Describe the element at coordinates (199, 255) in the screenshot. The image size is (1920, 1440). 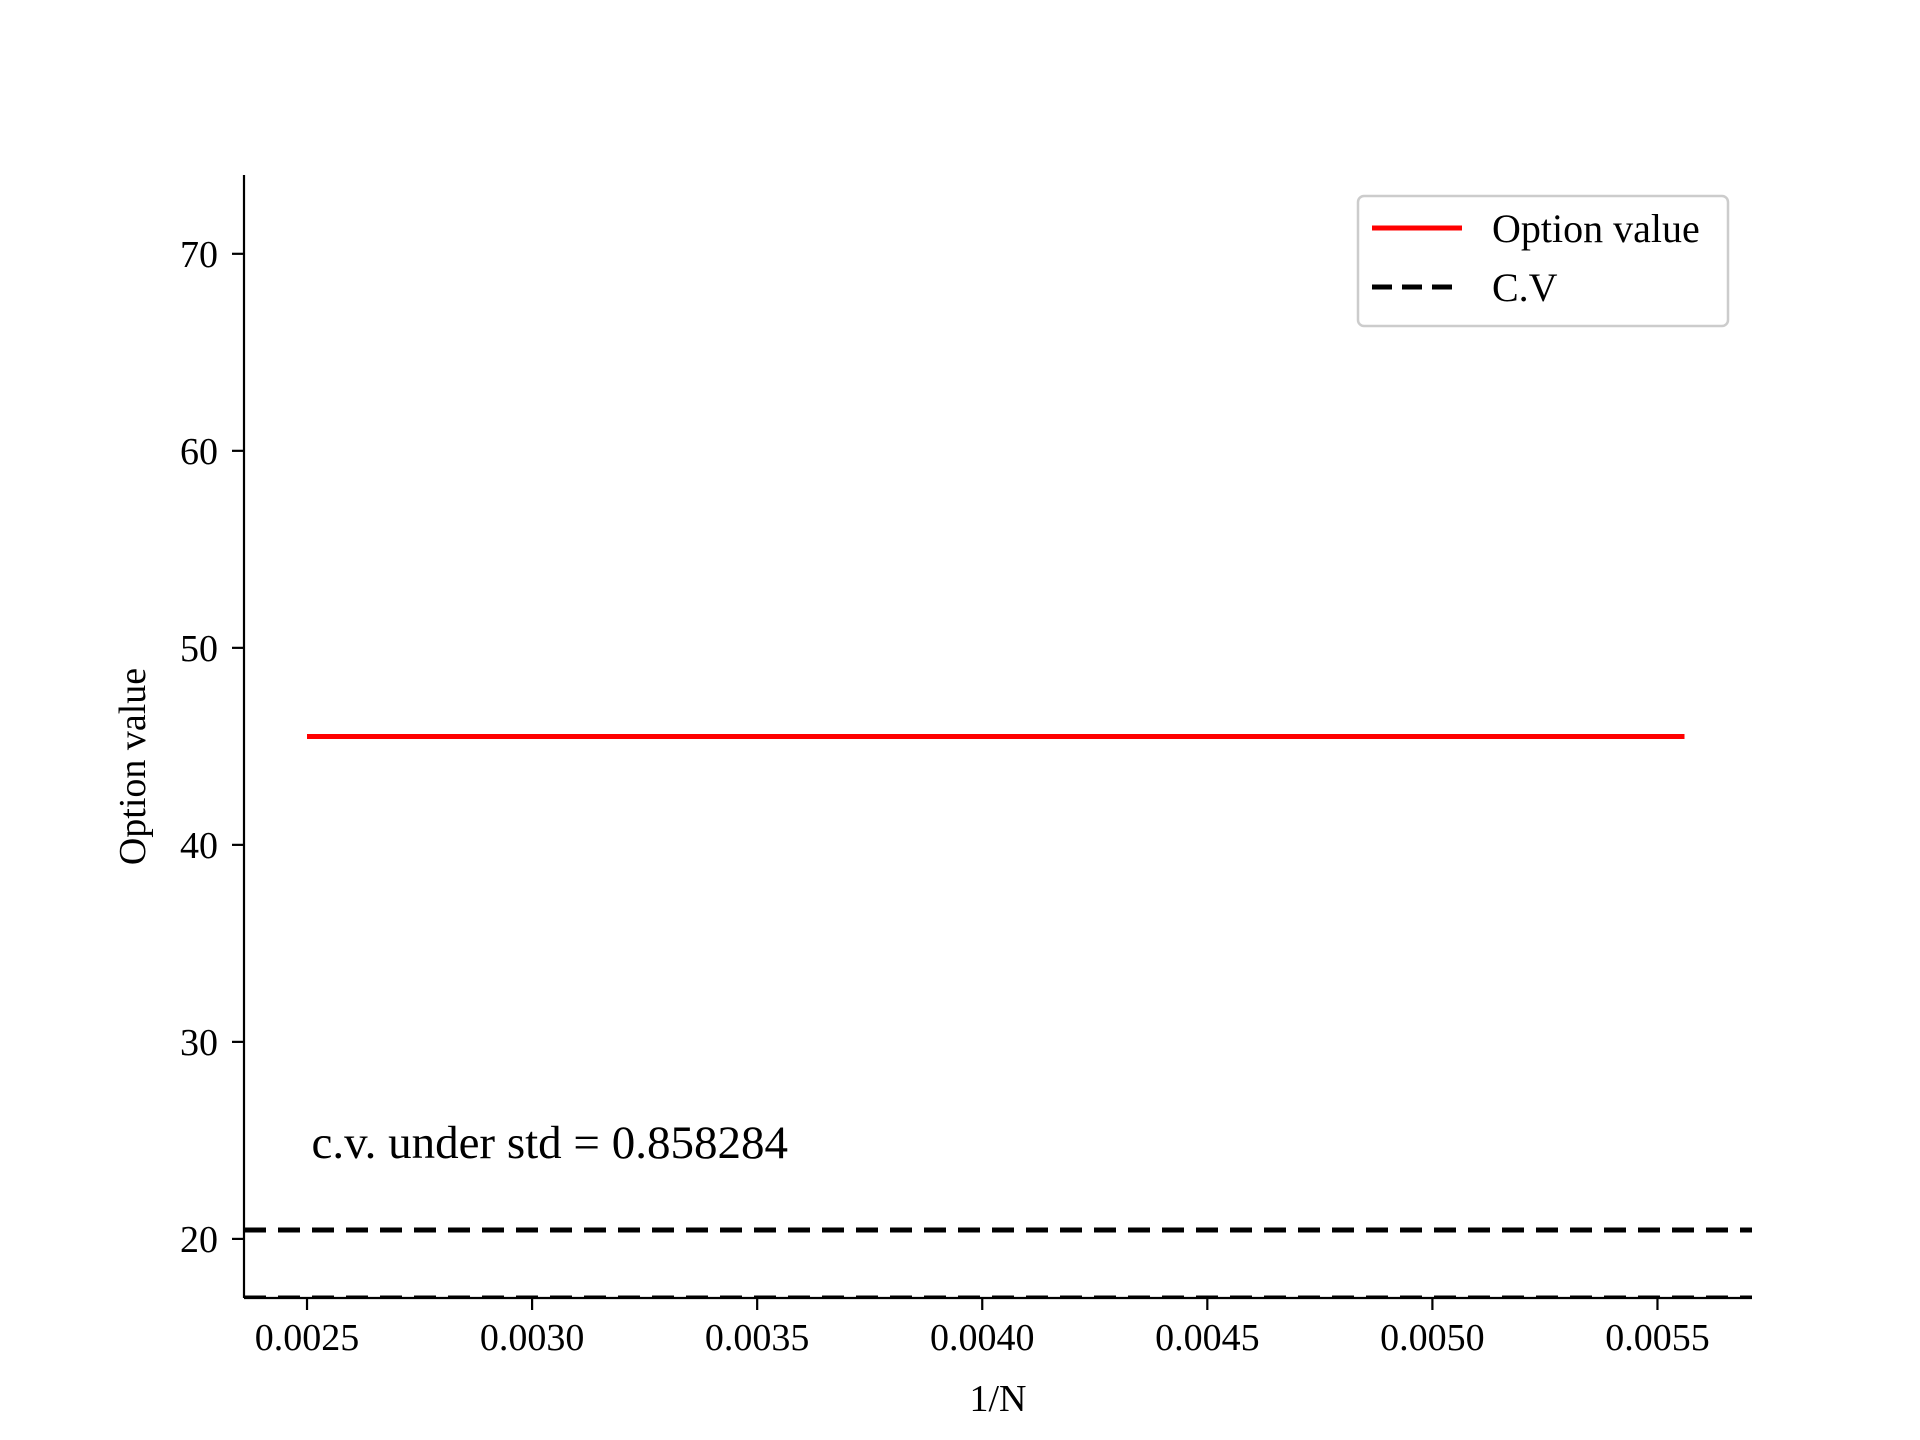
I see `y-tick-label: 70` at that location.